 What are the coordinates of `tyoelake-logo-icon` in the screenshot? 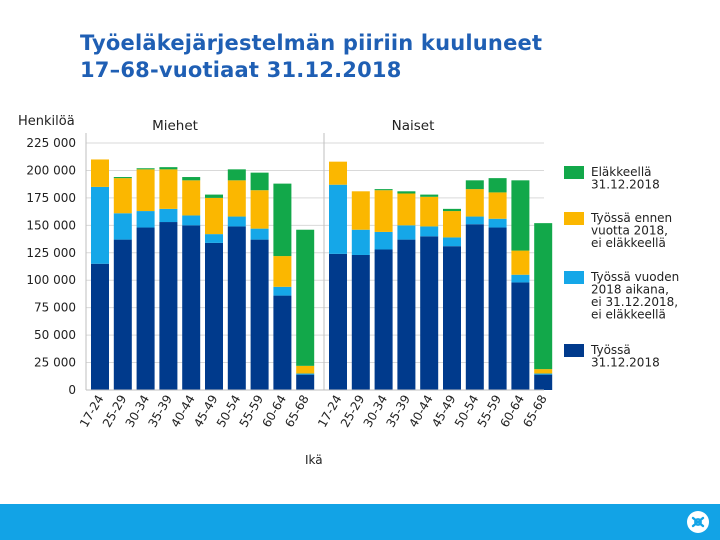 It's located at (698, 522).